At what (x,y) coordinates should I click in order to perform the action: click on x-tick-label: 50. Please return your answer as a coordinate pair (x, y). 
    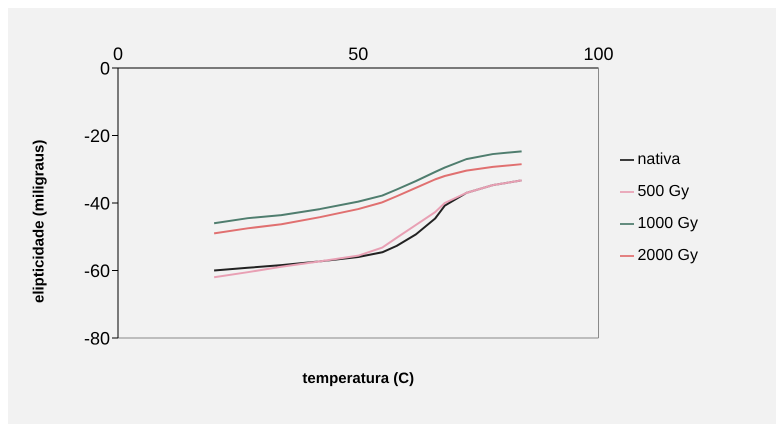
    Looking at the image, I should click on (358, 54).